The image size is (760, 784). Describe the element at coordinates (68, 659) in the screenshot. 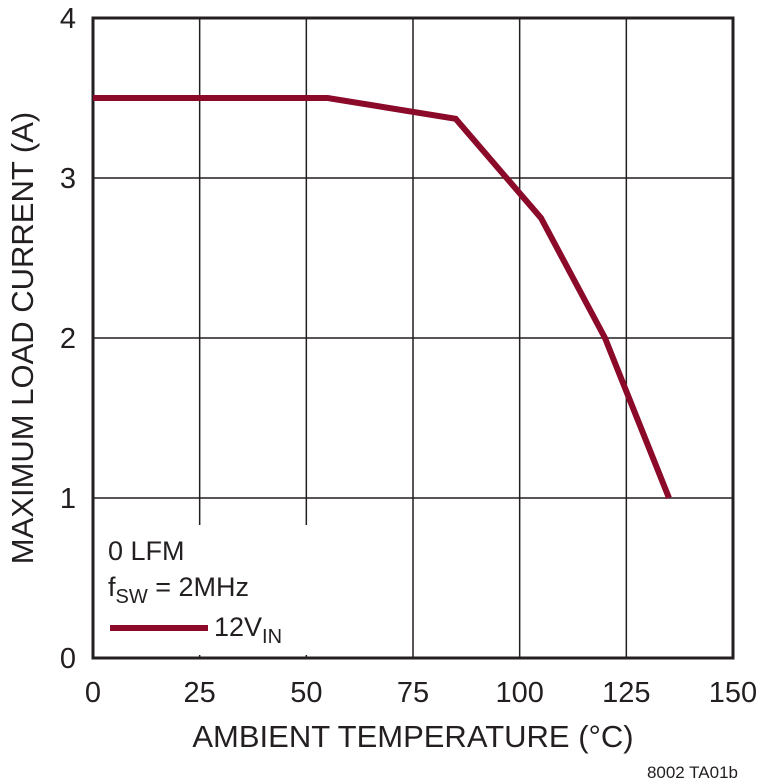

I see `y-tick-label: 0` at that location.